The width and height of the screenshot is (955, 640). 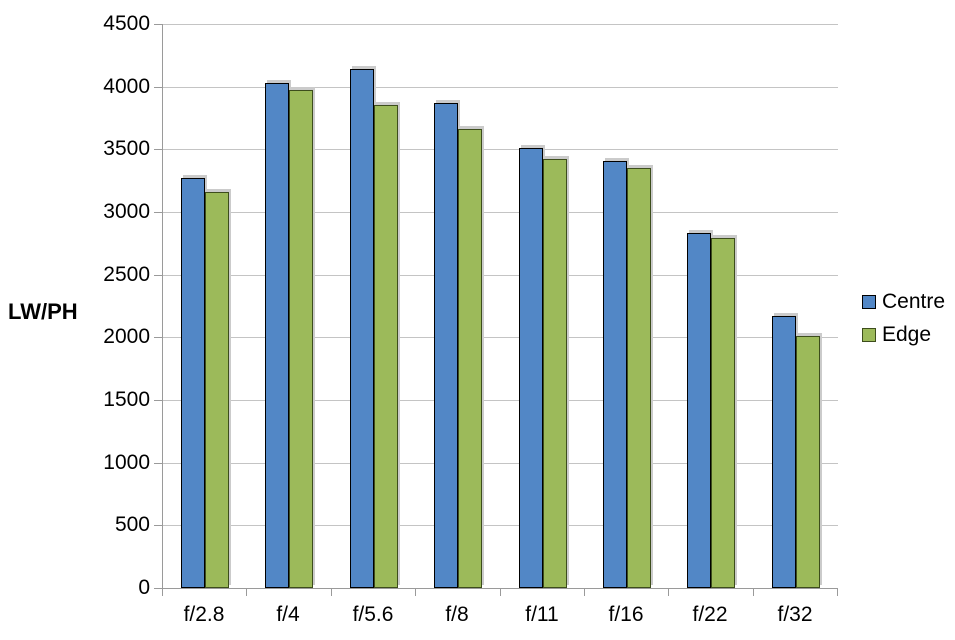 I want to click on y-axis-title: LW/PH, so click(x=43, y=311).